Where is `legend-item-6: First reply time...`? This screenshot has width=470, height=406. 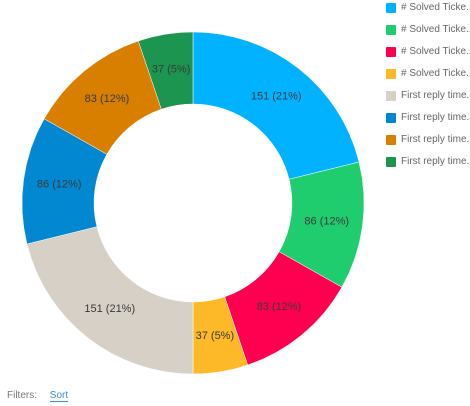
legend-item-6: First reply time... is located at coordinates (428, 121).